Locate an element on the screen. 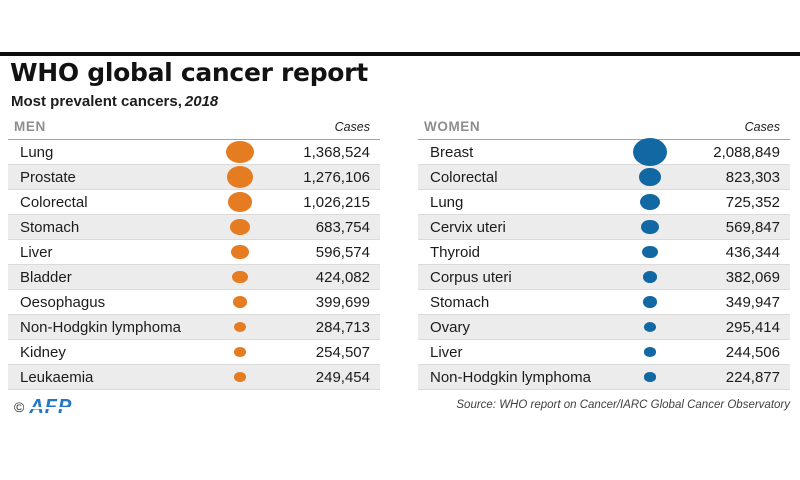  cases-value: 2,088,849 is located at coordinates (746, 152).